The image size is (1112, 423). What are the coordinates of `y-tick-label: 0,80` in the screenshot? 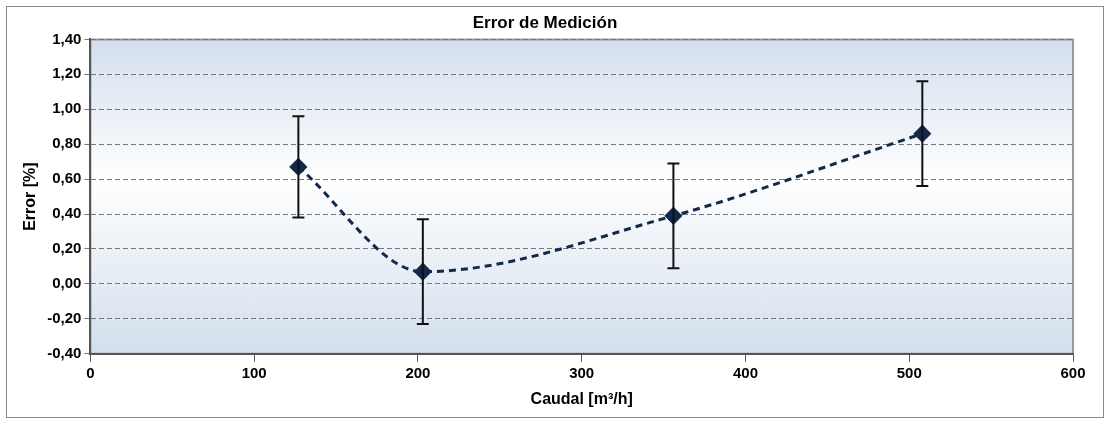 It's located at (67, 143).